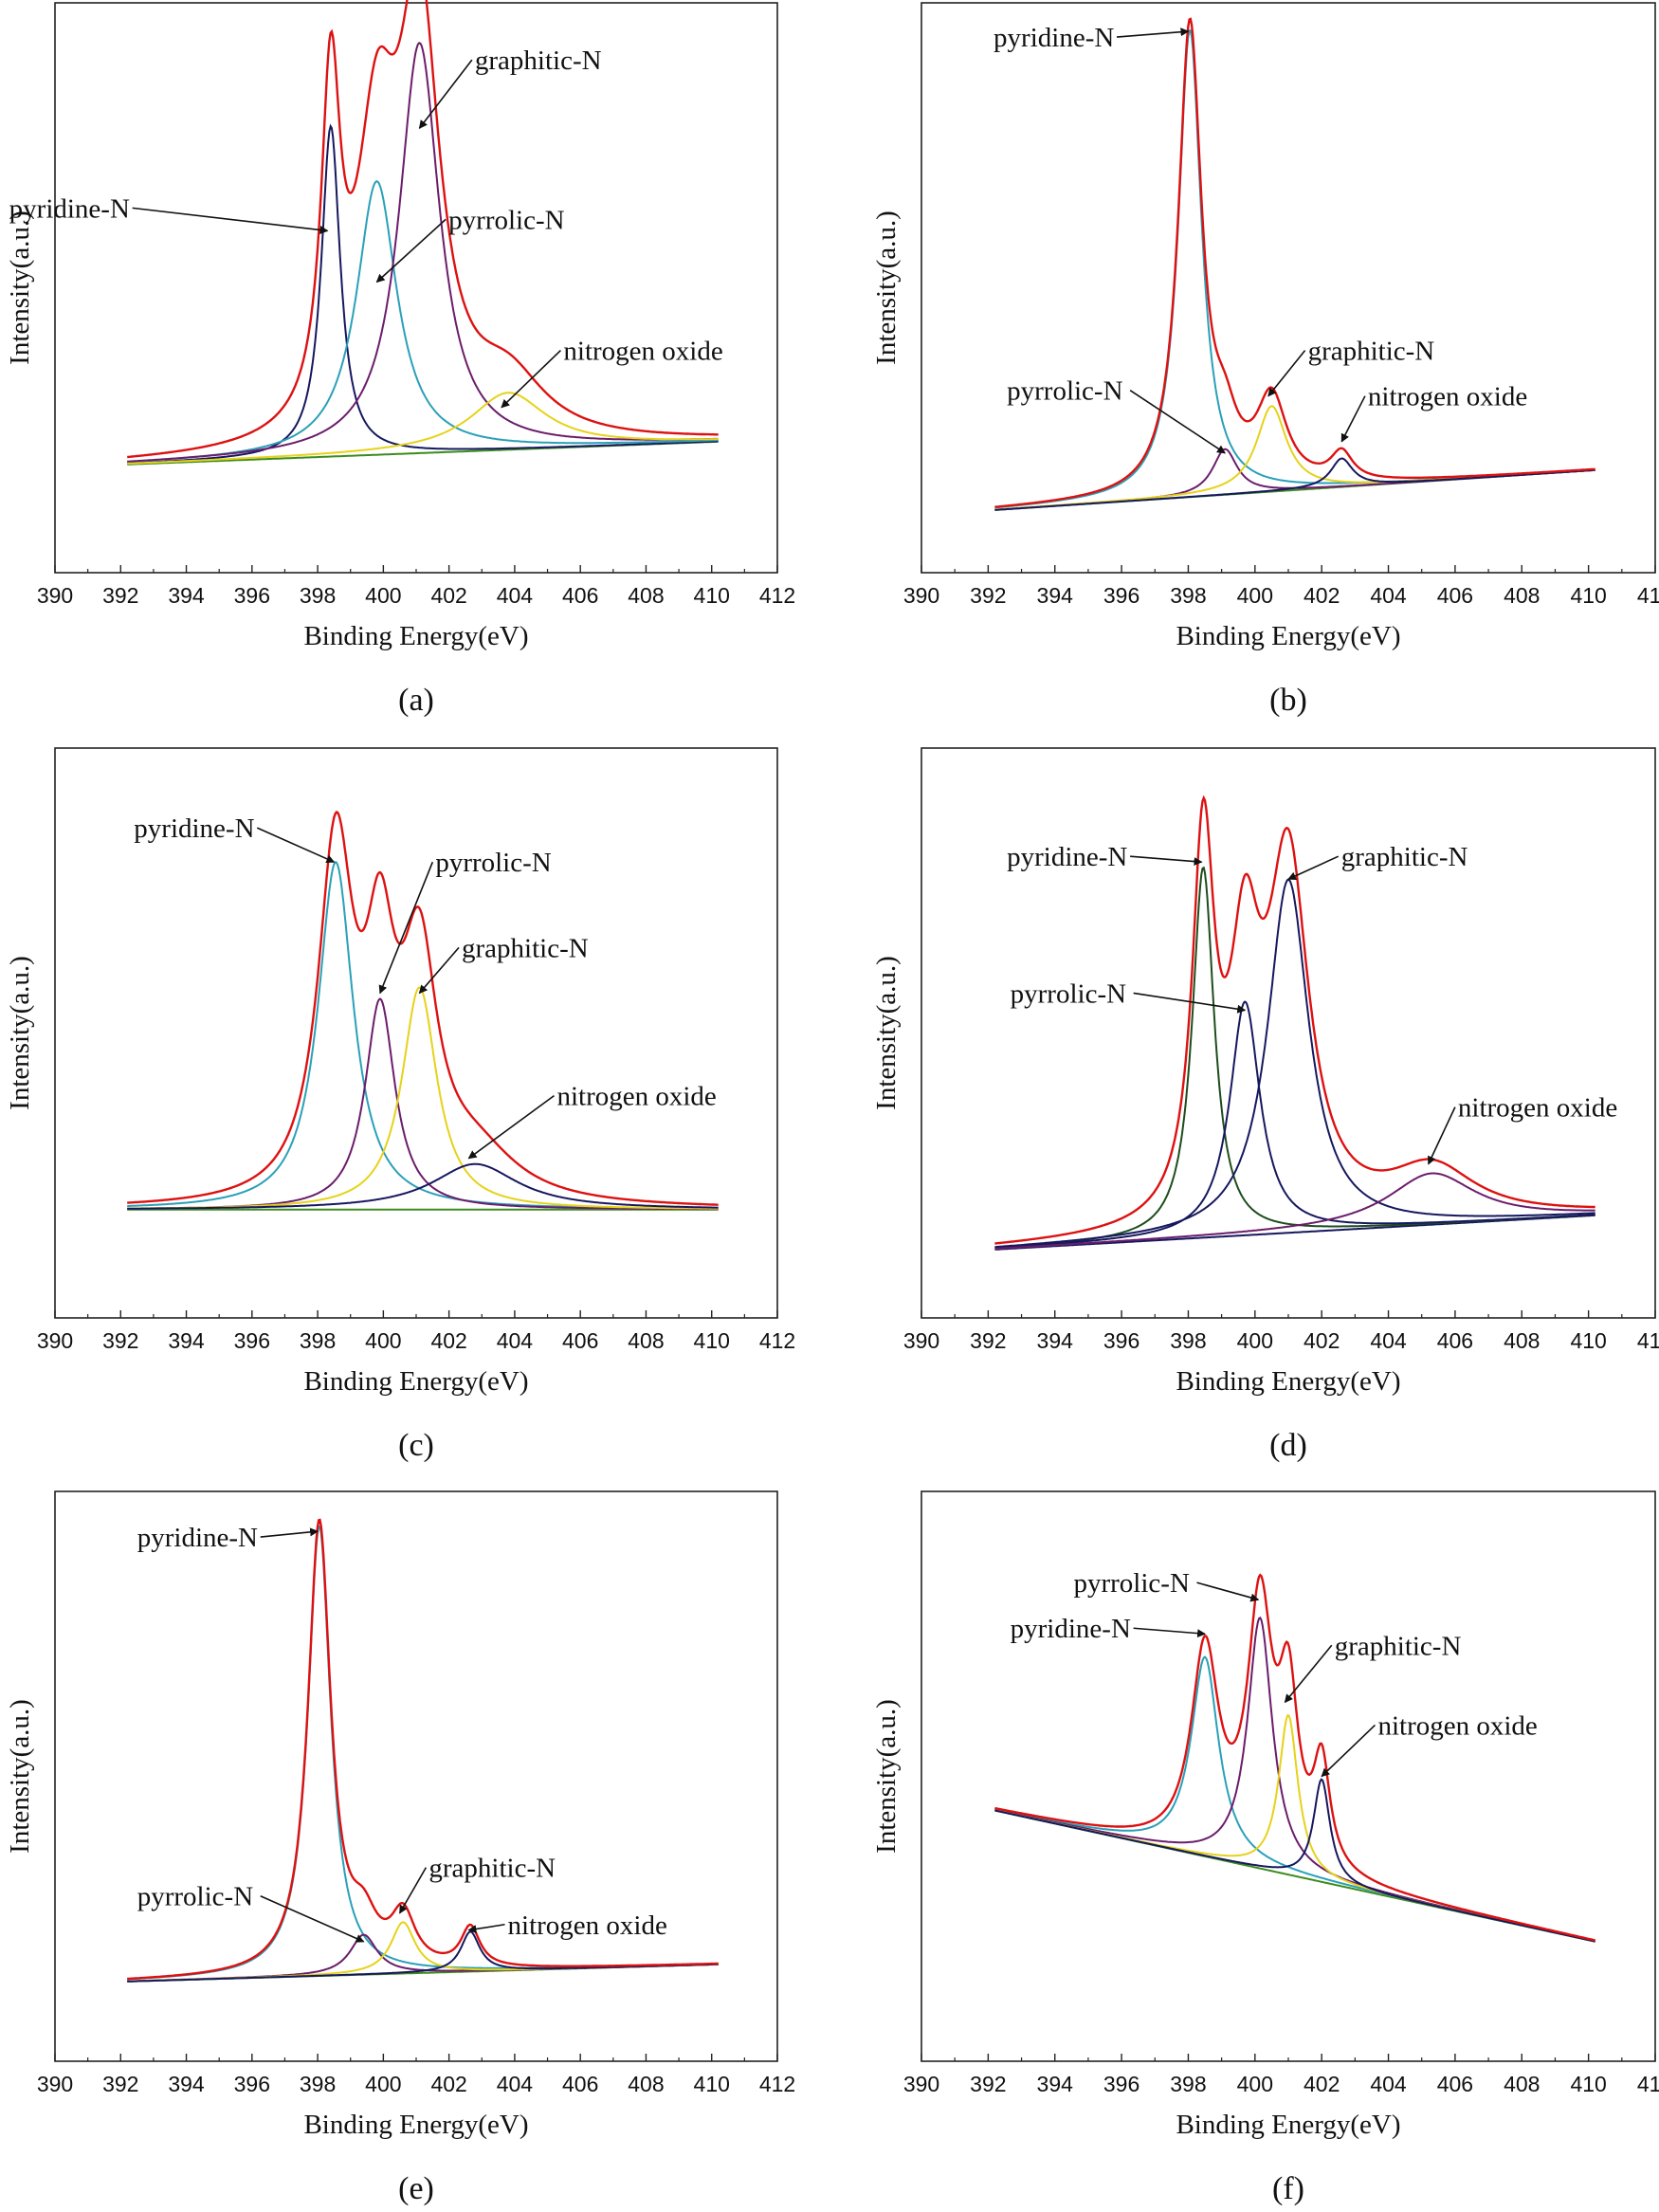 Image resolution: width=1659 pixels, height=2212 pixels. What do you see at coordinates (416, 1445) in the screenshot?
I see `panel-caption: (c)` at bounding box center [416, 1445].